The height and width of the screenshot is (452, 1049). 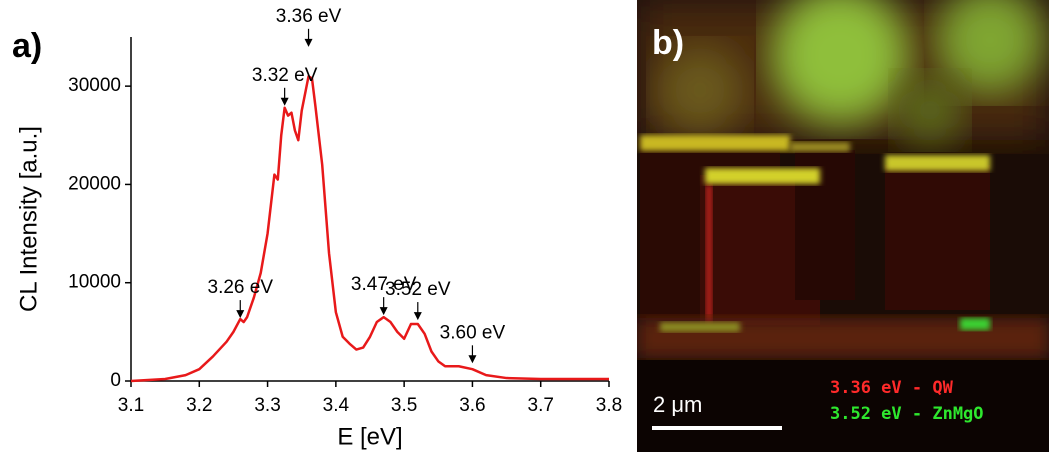 What do you see at coordinates (609, 405) in the screenshot?
I see `x-tick-label: 3.8` at bounding box center [609, 405].